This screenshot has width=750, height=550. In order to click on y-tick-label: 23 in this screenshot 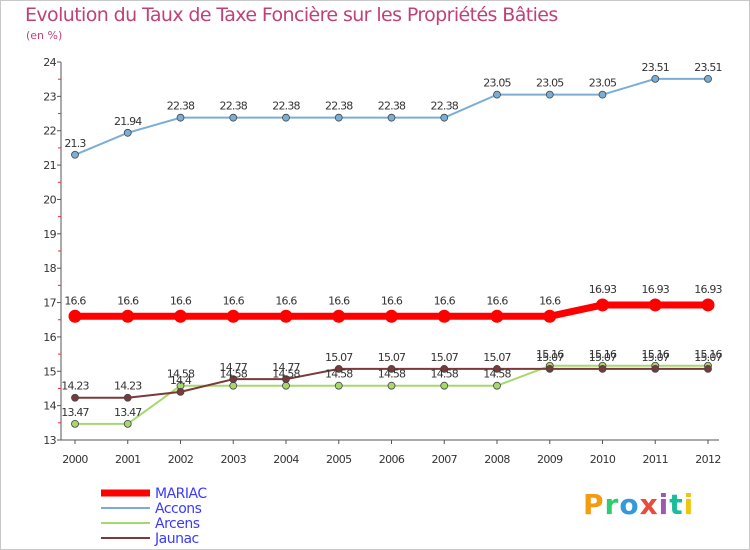, I will do `click(49, 96)`.